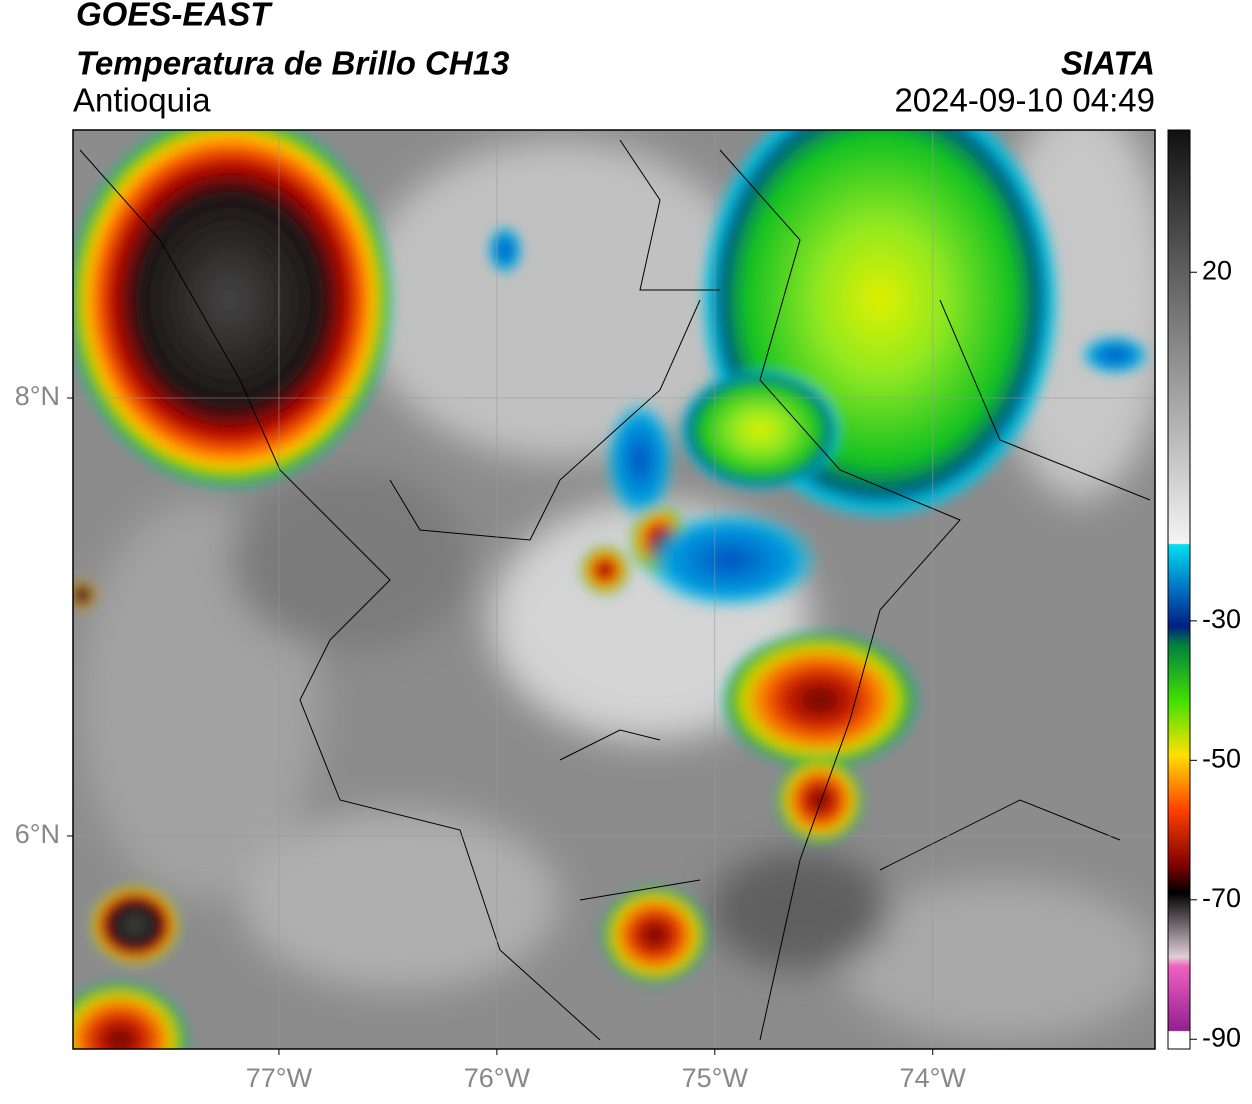 Image resolution: width=1252 pixels, height=1104 pixels. What do you see at coordinates (1221, 619) in the screenshot?
I see `colorbar-tick-label: -30` at bounding box center [1221, 619].